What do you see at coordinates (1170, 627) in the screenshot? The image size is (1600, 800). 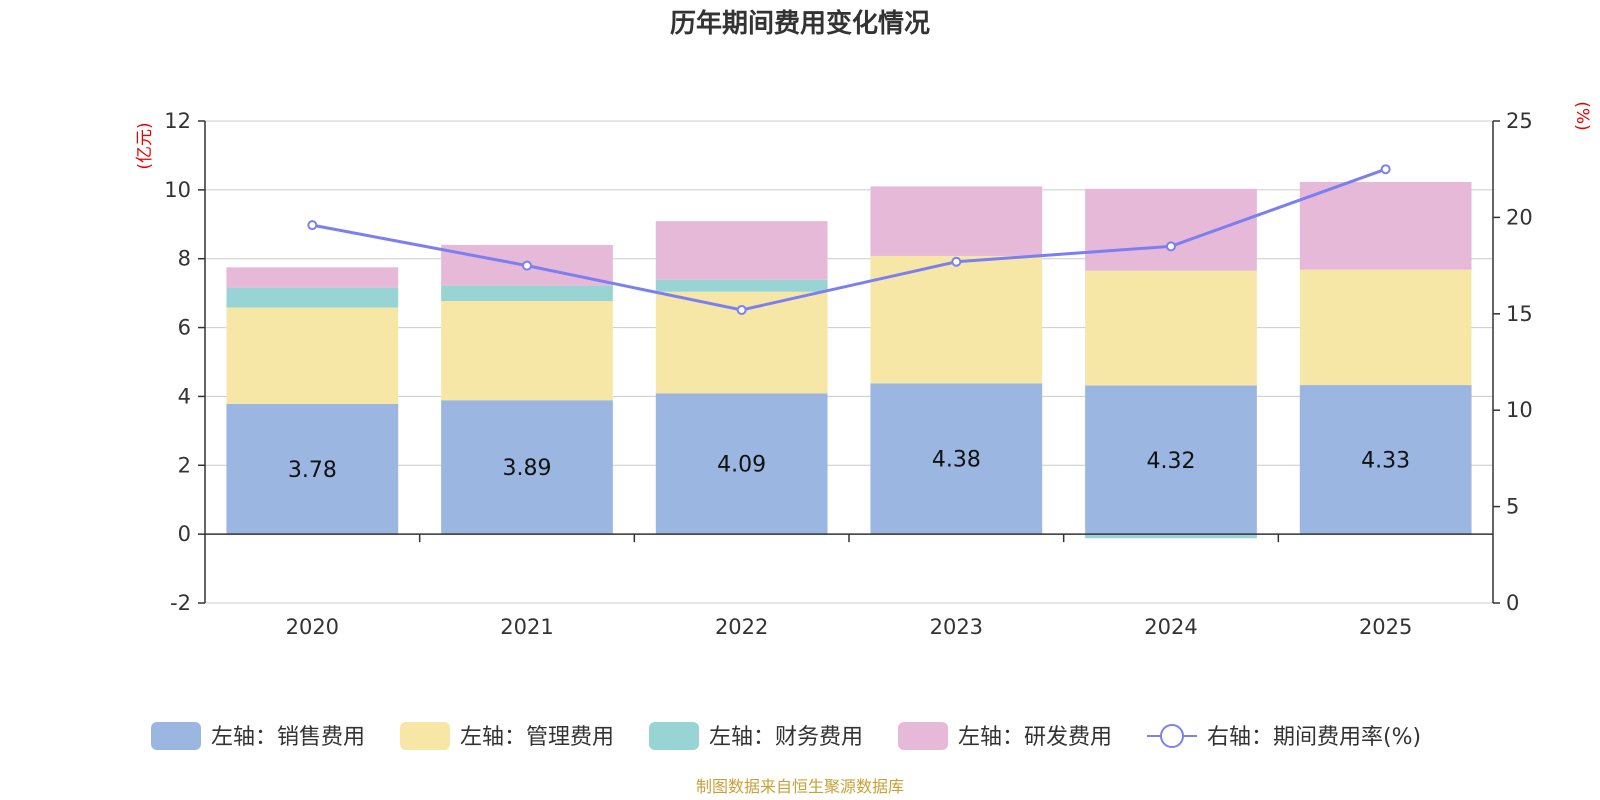 I see `x-axis-label-2024: 2024` at bounding box center [1170, 627].